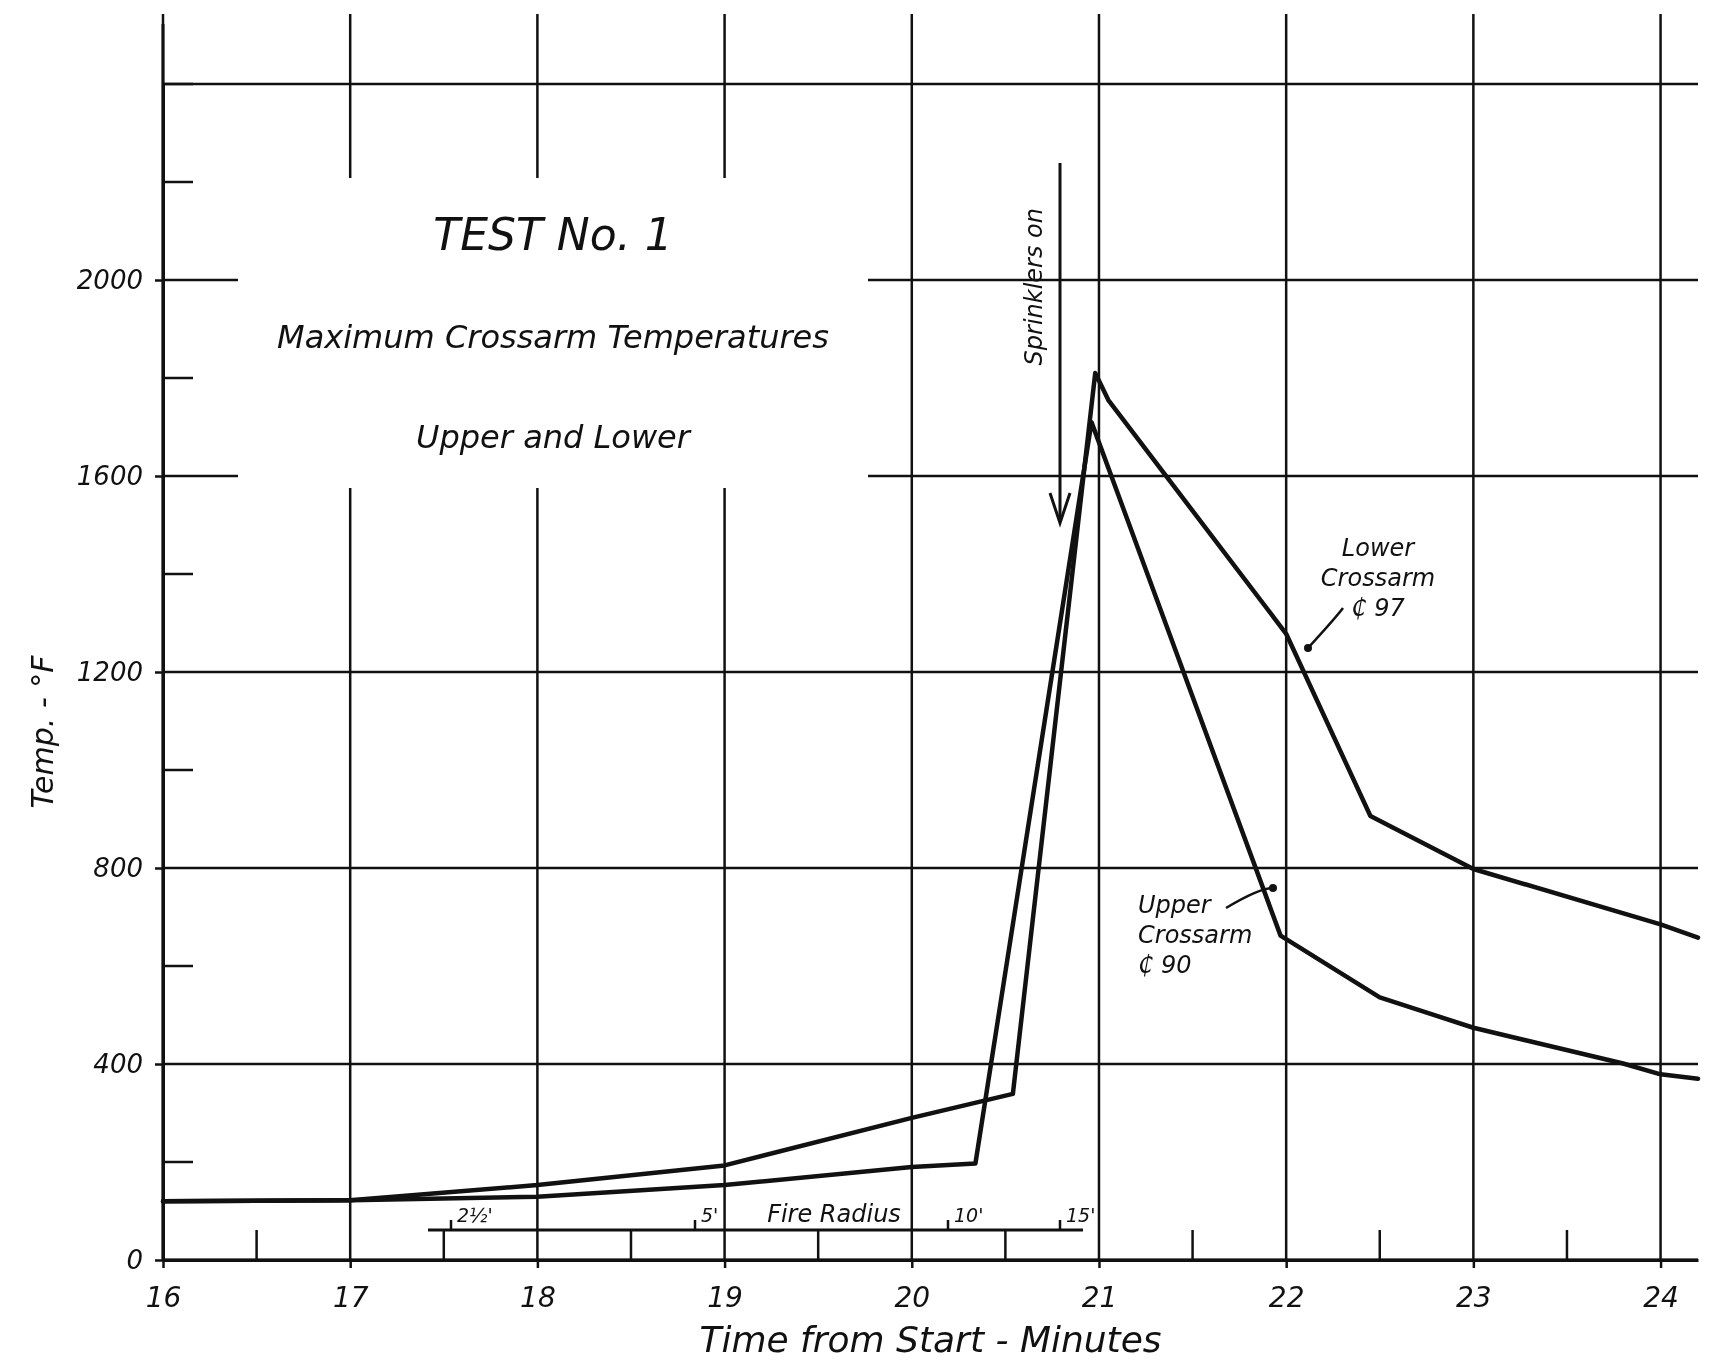  What do you see at coordinates (554, 437) in the screenshot?
I see `annotation: Upper and Lower` at bounding box center [554, 437].